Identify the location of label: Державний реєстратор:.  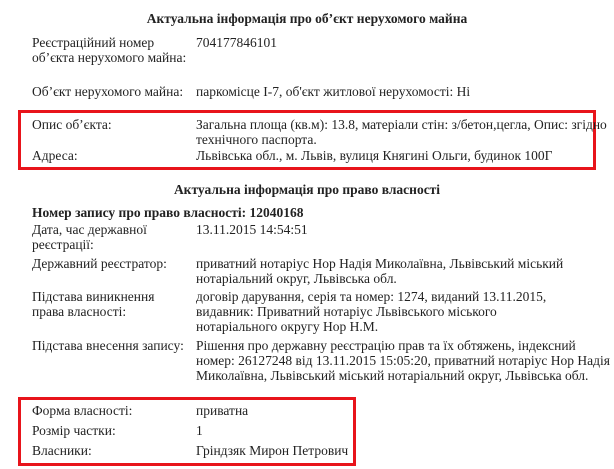
(99, 263).